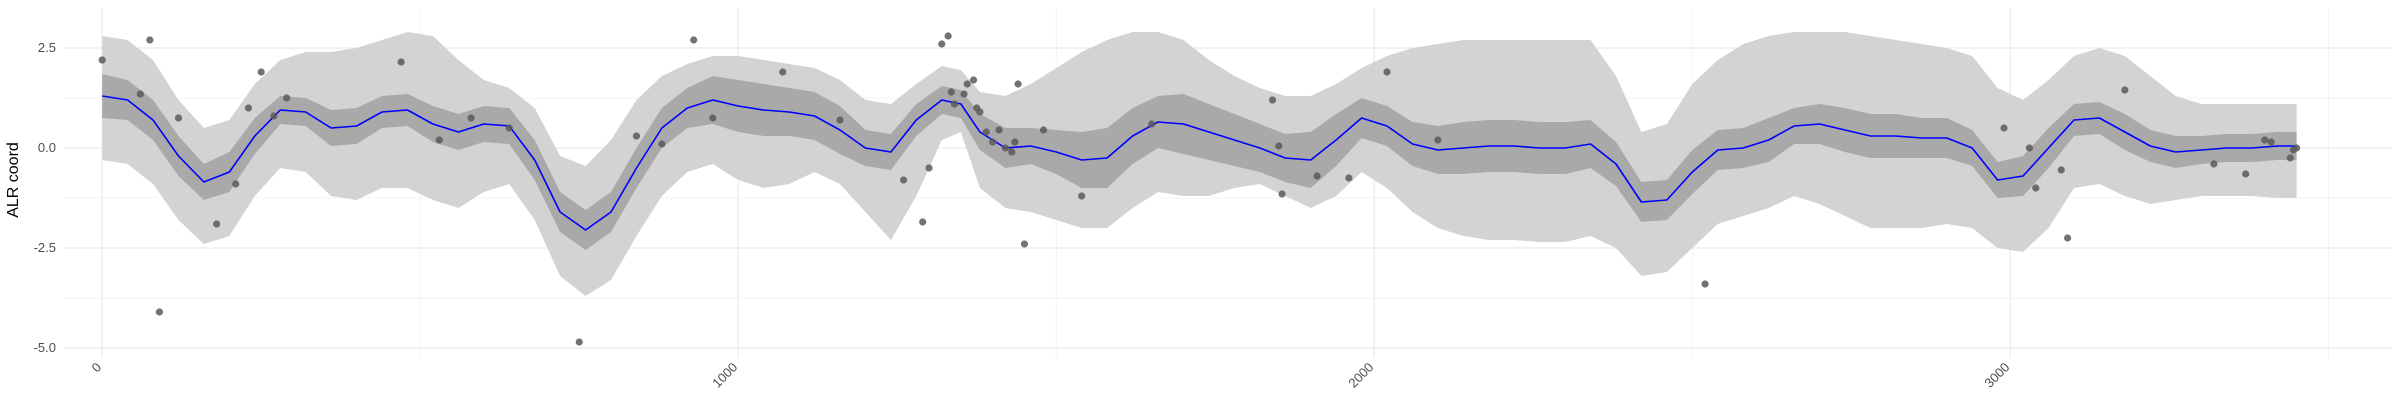 The height and width of the screenshot is (400, 2400). Describe the element at coordinates (47, 147) in the screenshot. I see `y-tick-label: 0.0` at that location.